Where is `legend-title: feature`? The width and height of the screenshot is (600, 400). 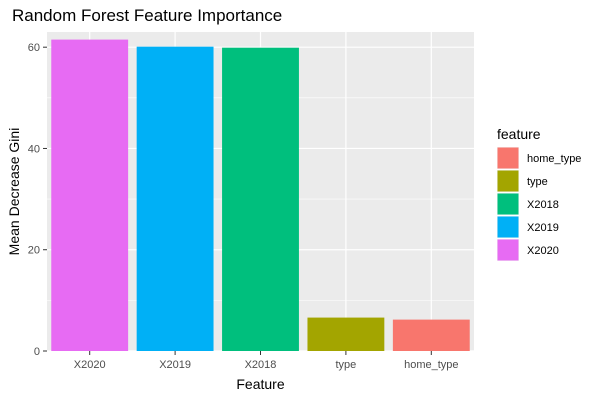 legend-title: feature is located at coordinates (519, 134).